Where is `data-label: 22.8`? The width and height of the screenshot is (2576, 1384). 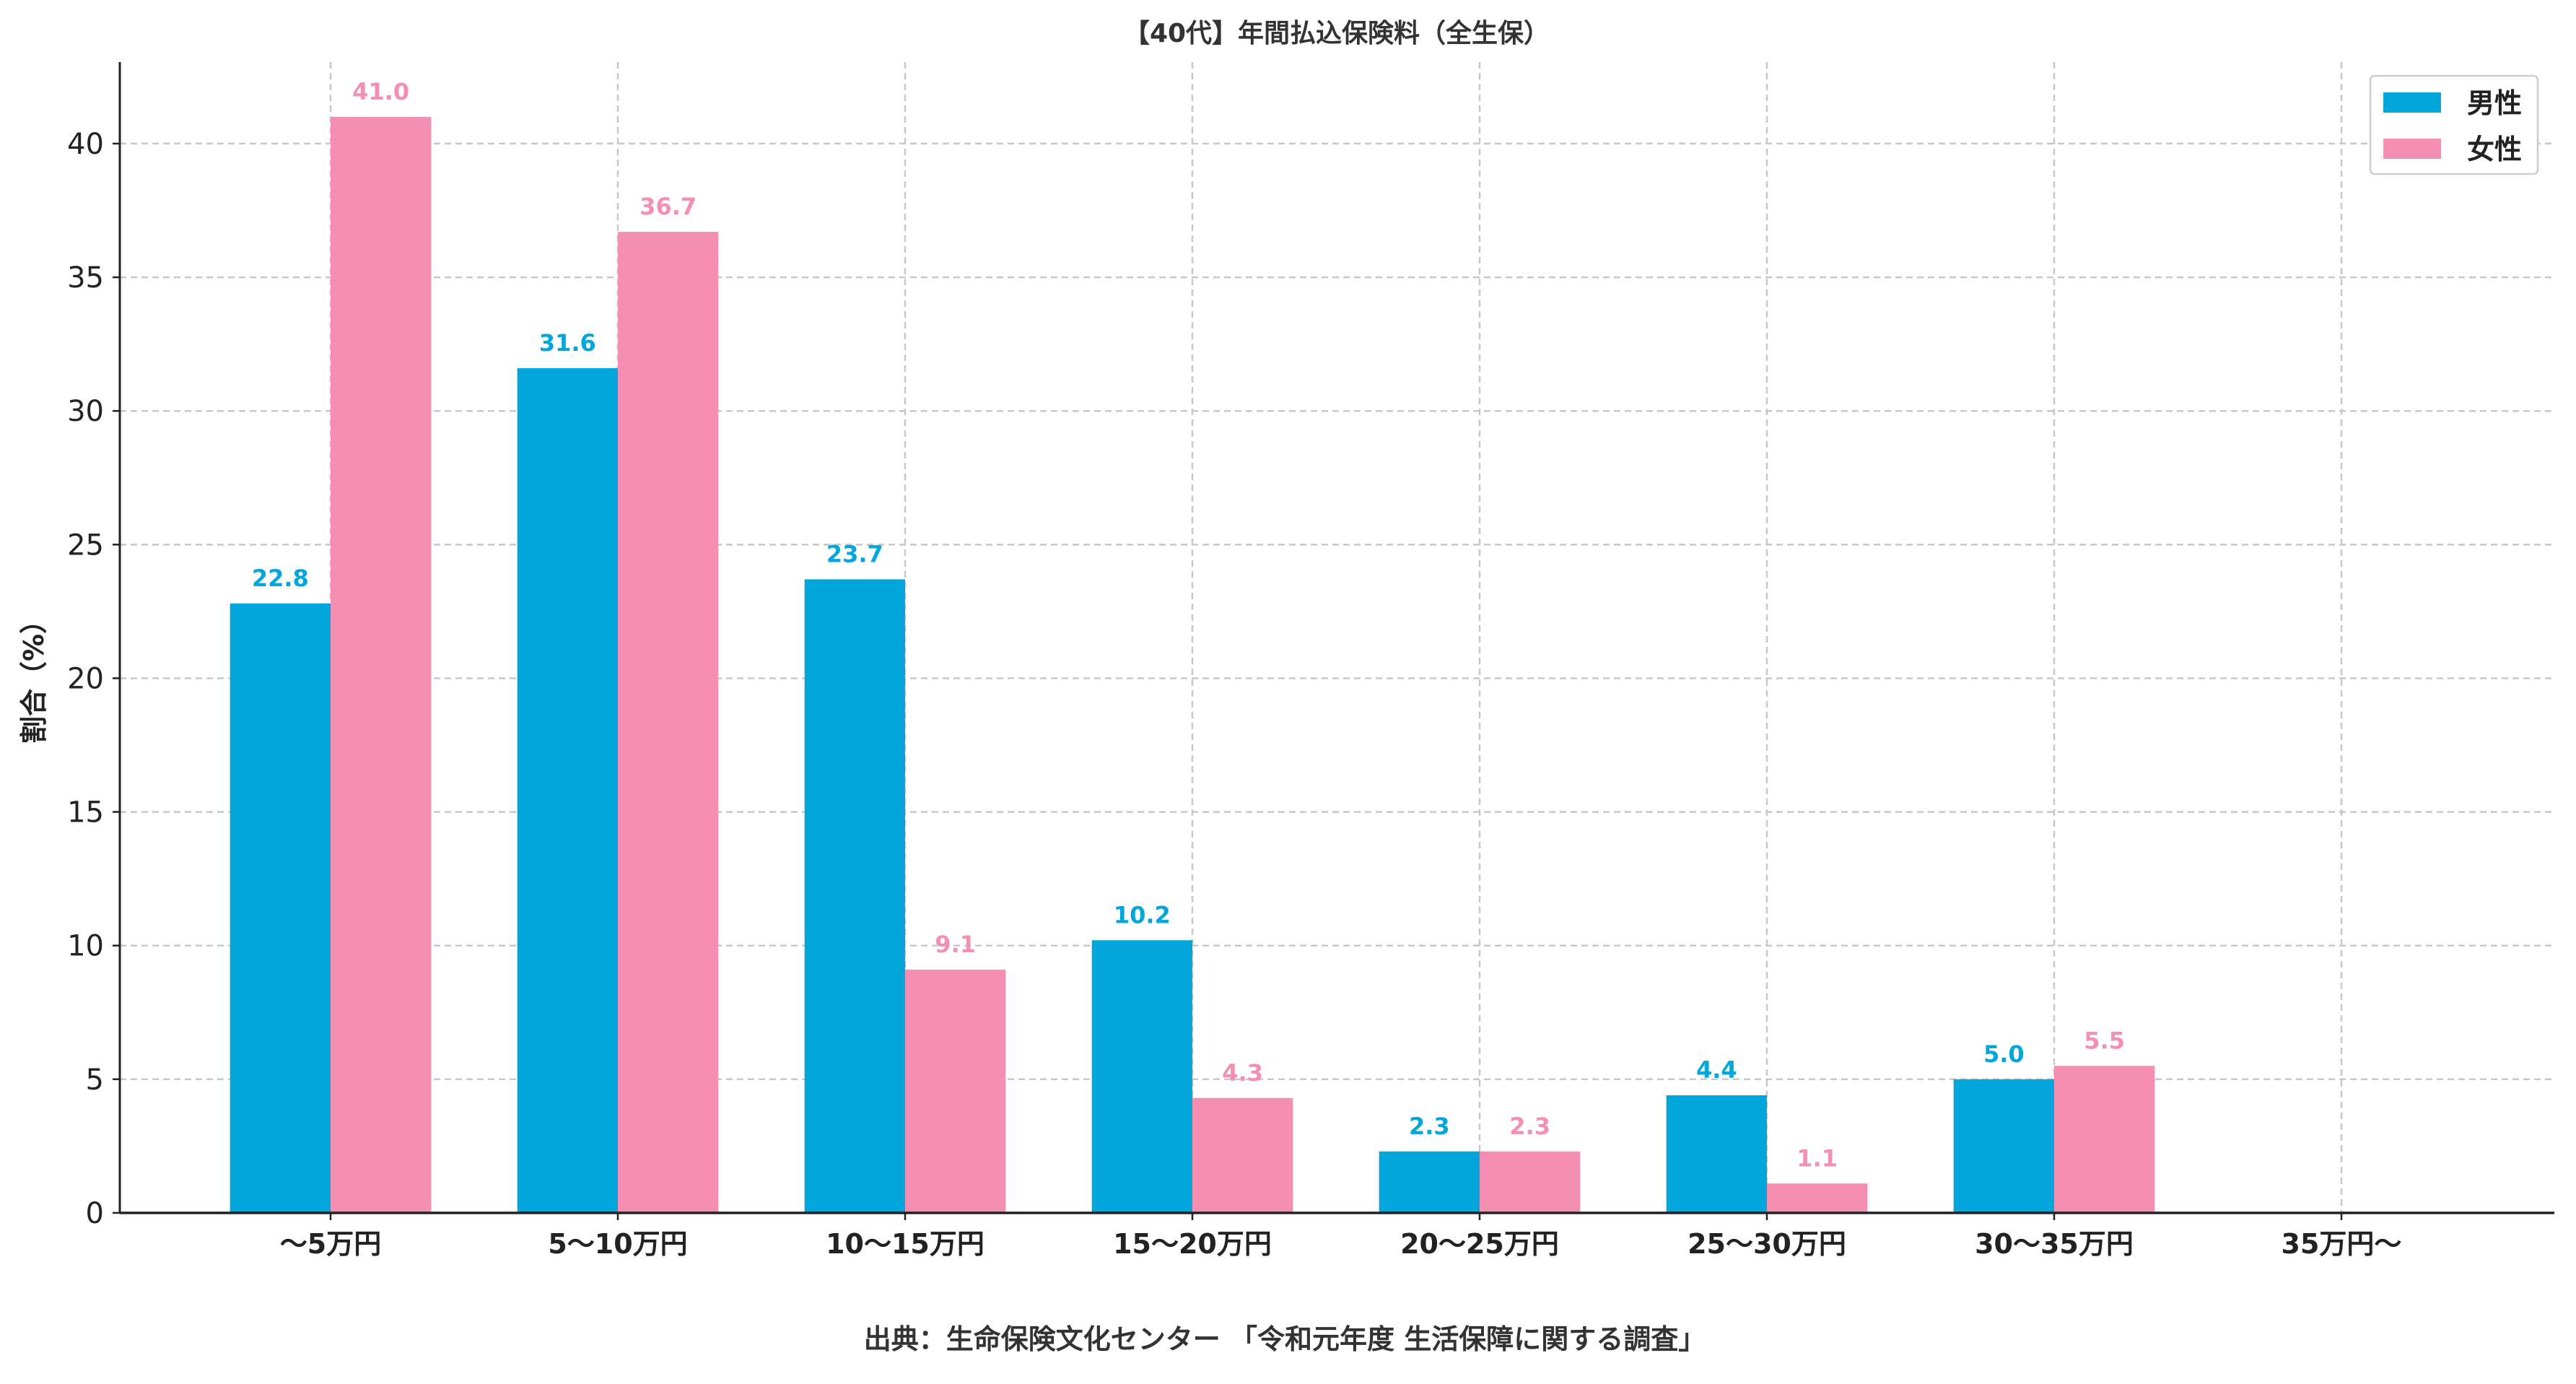
data-label: 22.8 is located at coordinates (280, 578).